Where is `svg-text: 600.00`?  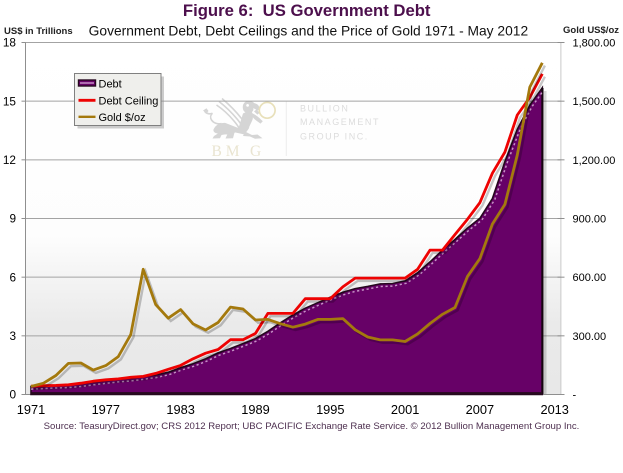 svg-text: 600.00 is located at coordinates (590, 278).